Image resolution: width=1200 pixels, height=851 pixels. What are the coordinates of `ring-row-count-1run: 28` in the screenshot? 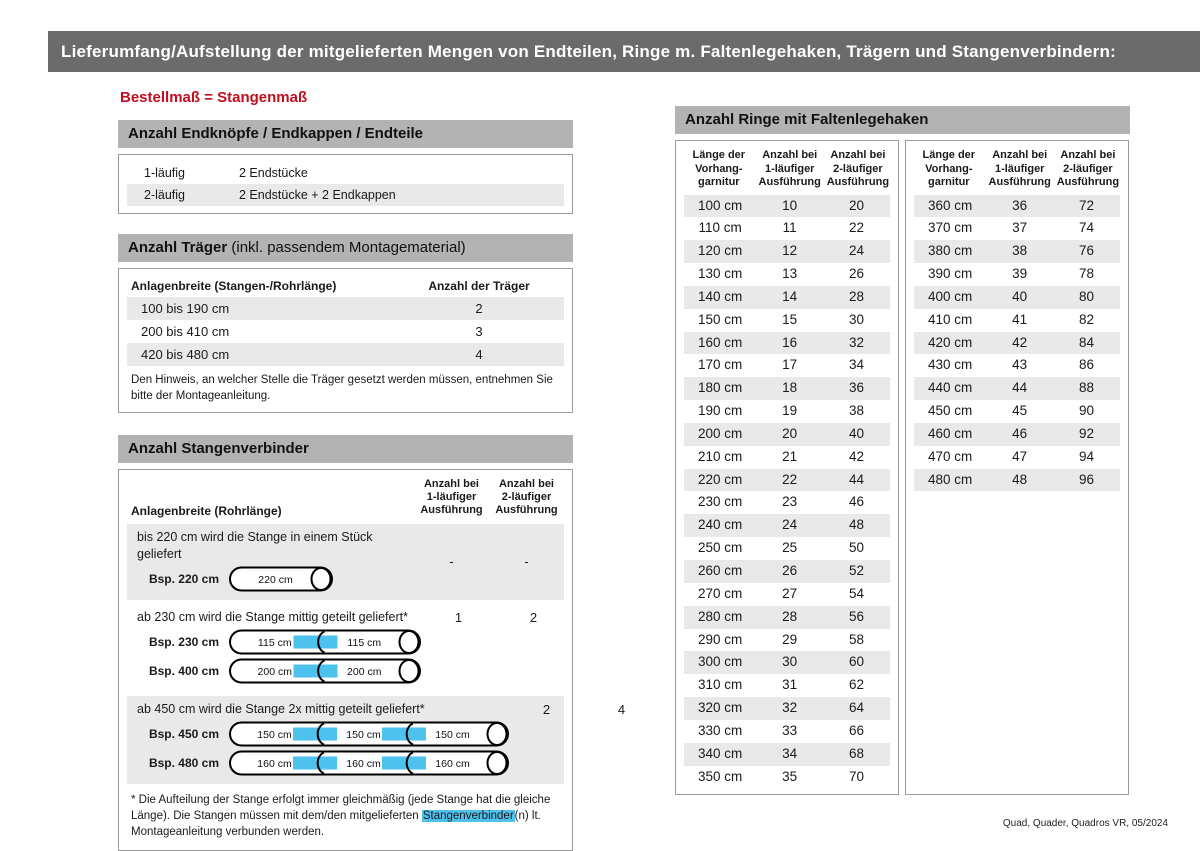 It's located at (790, 616).